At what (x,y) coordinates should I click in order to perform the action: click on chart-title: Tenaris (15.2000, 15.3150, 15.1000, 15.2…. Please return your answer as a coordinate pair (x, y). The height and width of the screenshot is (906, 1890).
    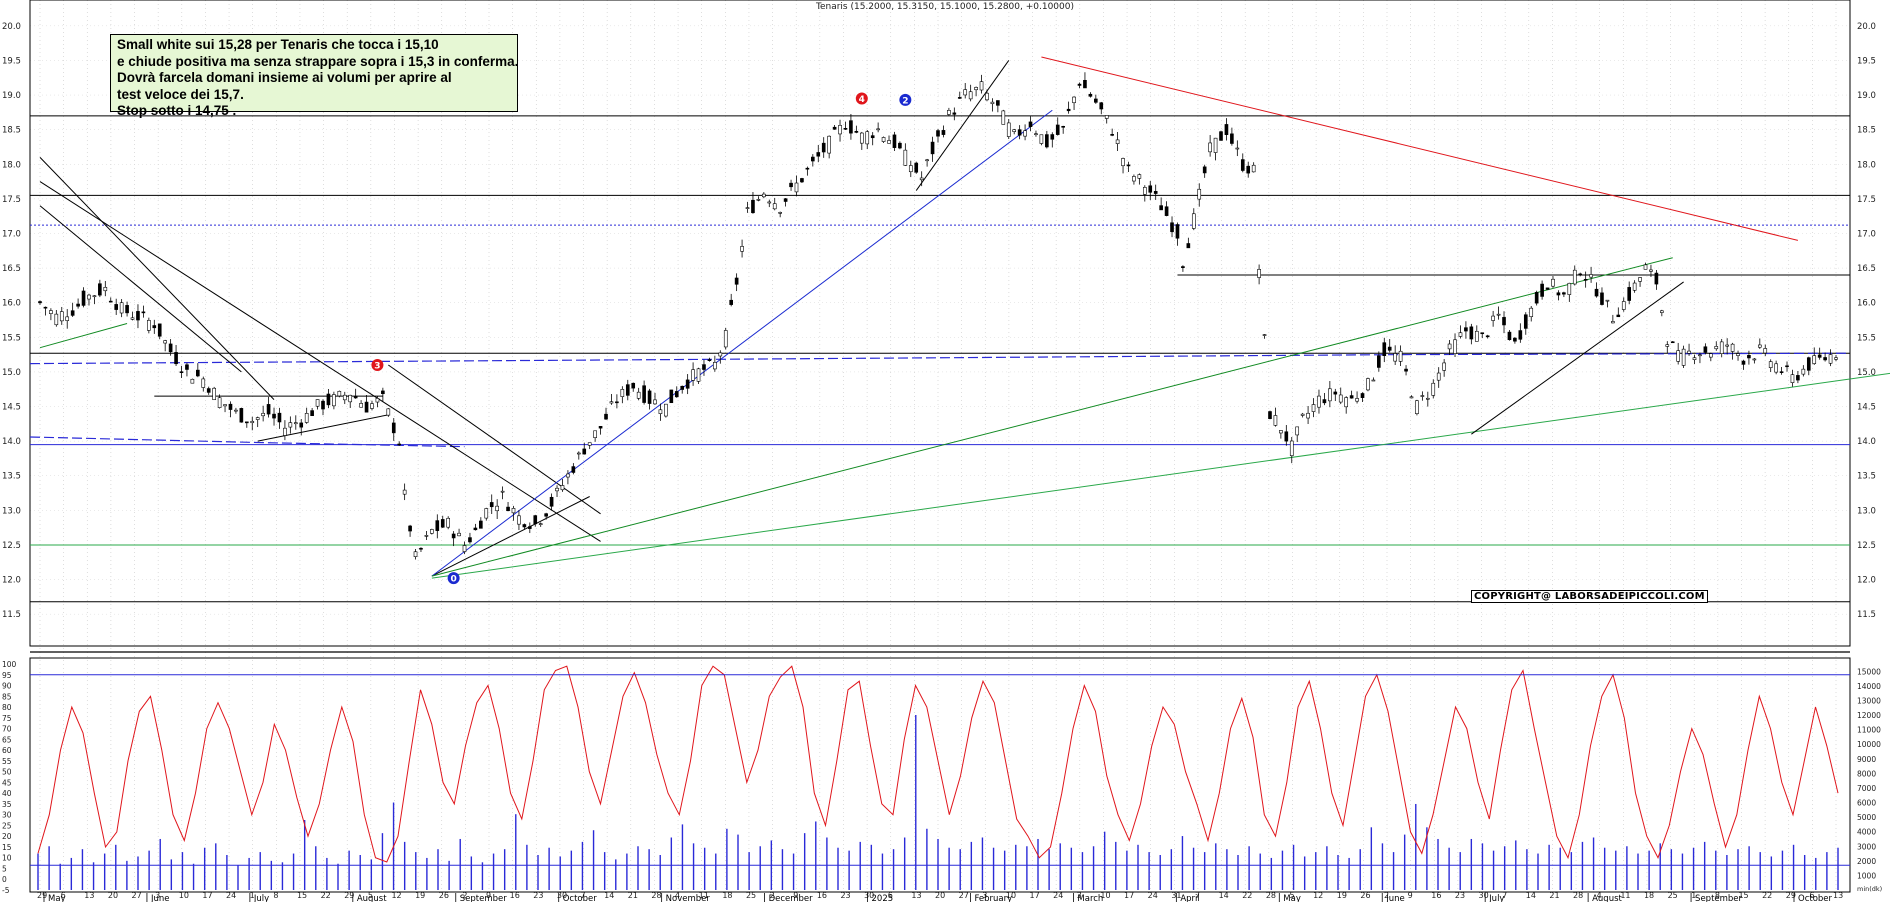
    Looking at the image, I should click on (944, 7).